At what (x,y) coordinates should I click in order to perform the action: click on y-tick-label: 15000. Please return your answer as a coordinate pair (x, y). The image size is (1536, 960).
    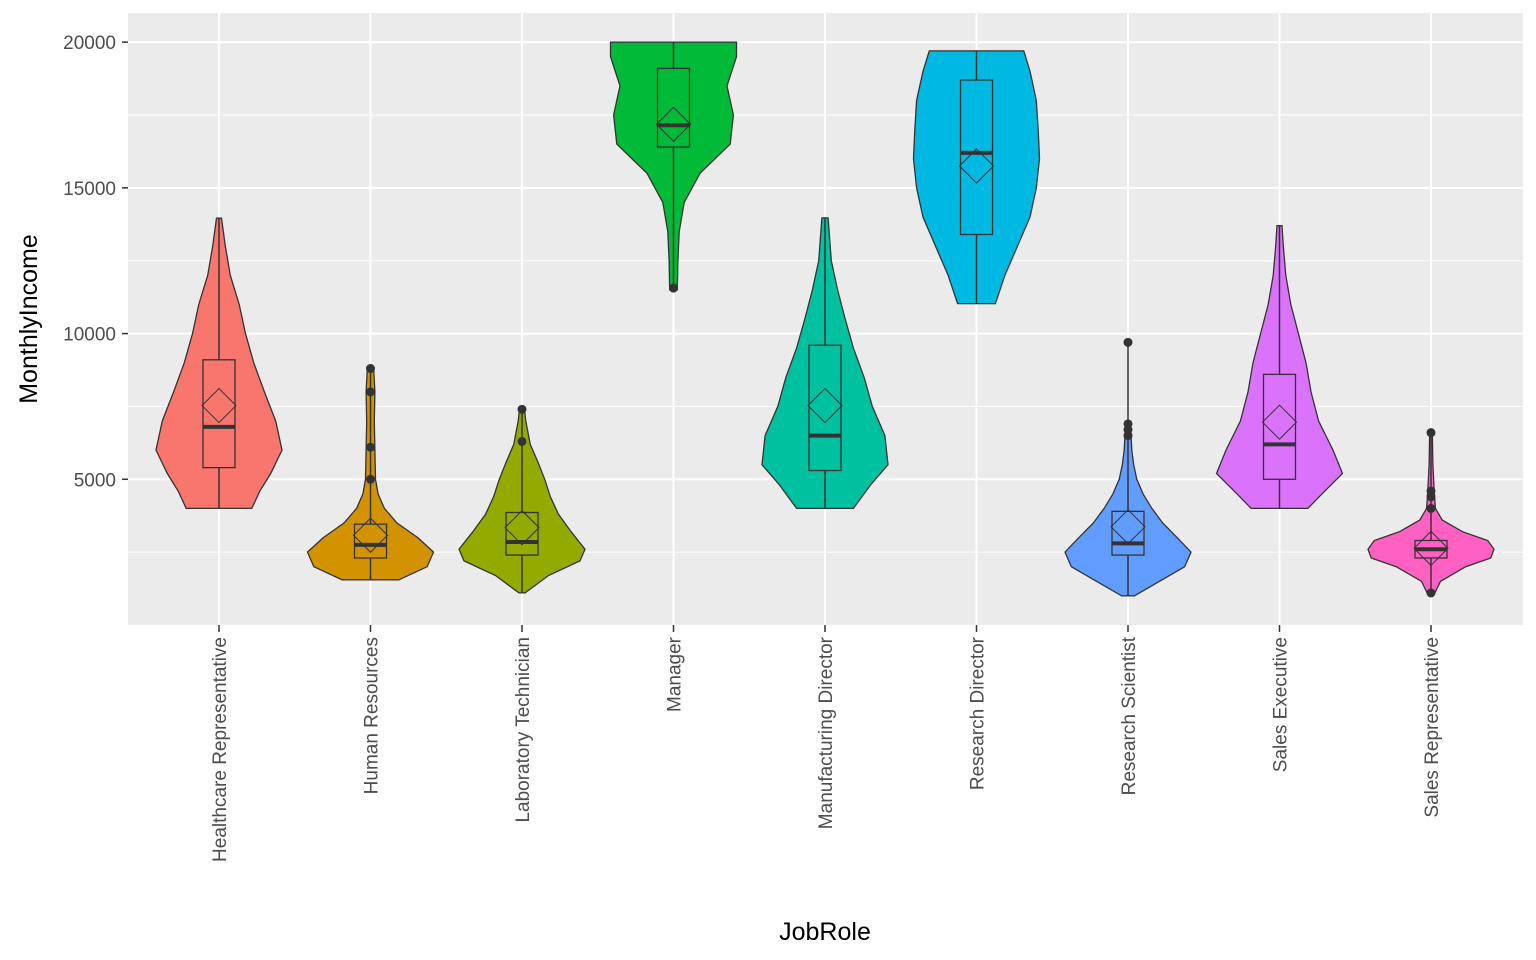
    Looking at the image, I should click on (89, 189).